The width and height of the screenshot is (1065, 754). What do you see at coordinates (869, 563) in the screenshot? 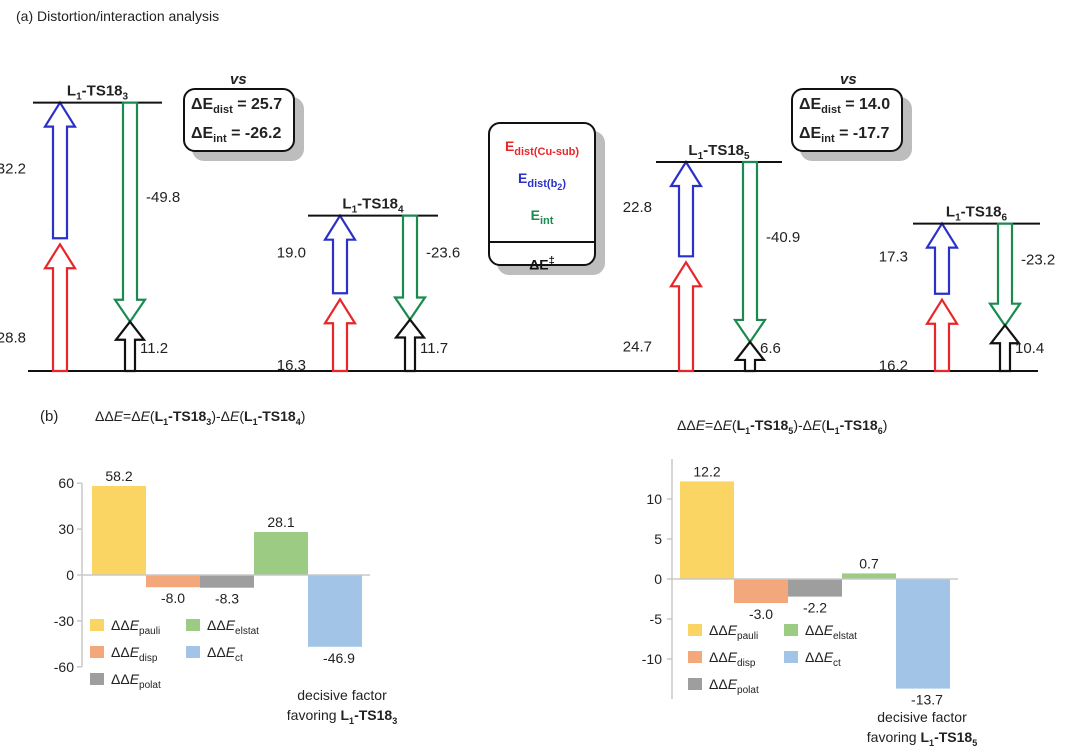
I see `bar-value-label: 0.7` at bounding box center [869, 563].